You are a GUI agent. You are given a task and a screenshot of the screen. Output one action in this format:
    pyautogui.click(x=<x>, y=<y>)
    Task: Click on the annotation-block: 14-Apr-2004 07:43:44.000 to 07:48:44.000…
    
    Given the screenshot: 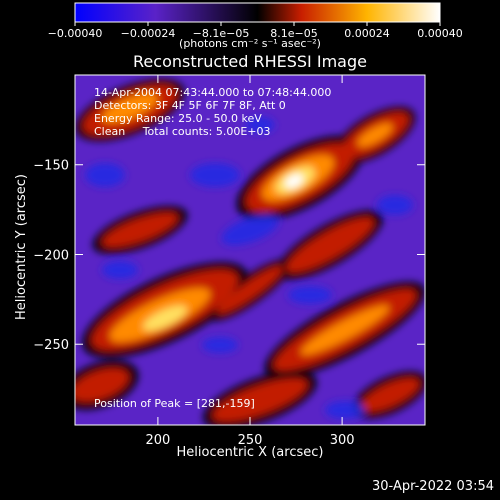 What is the action you would take?
    pyautogui.click(x=212, y=112)
    